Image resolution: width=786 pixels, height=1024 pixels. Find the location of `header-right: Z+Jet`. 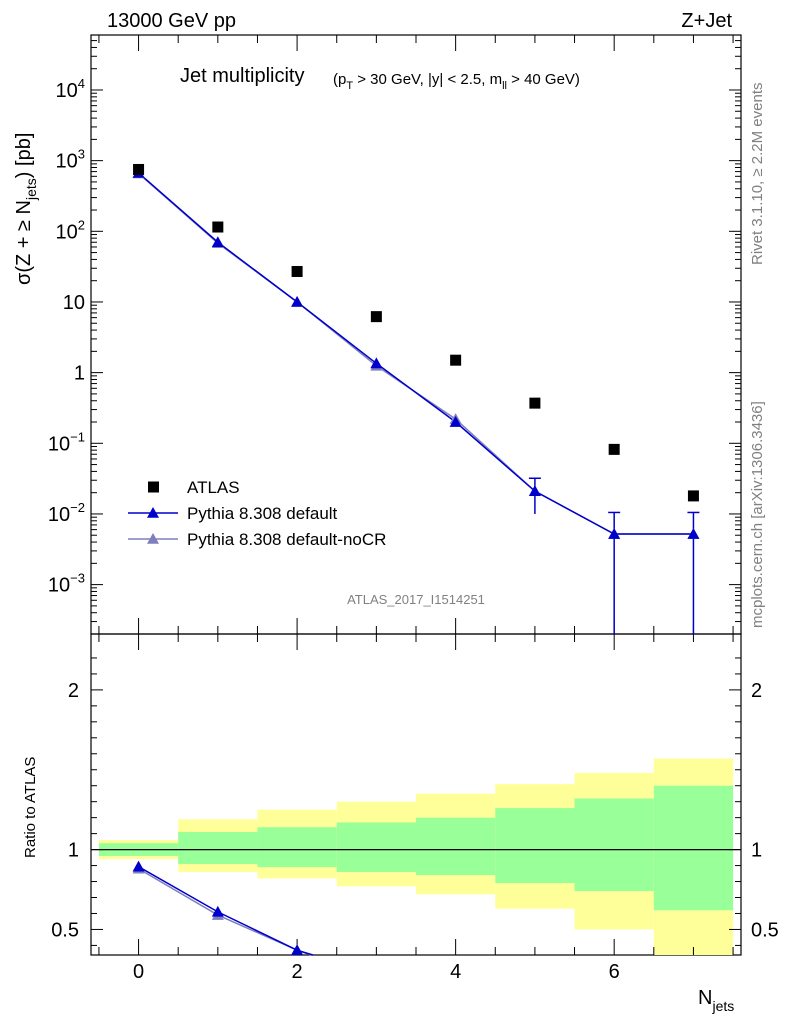

header-right: Z+Jet is located at coordinates (706, 21).